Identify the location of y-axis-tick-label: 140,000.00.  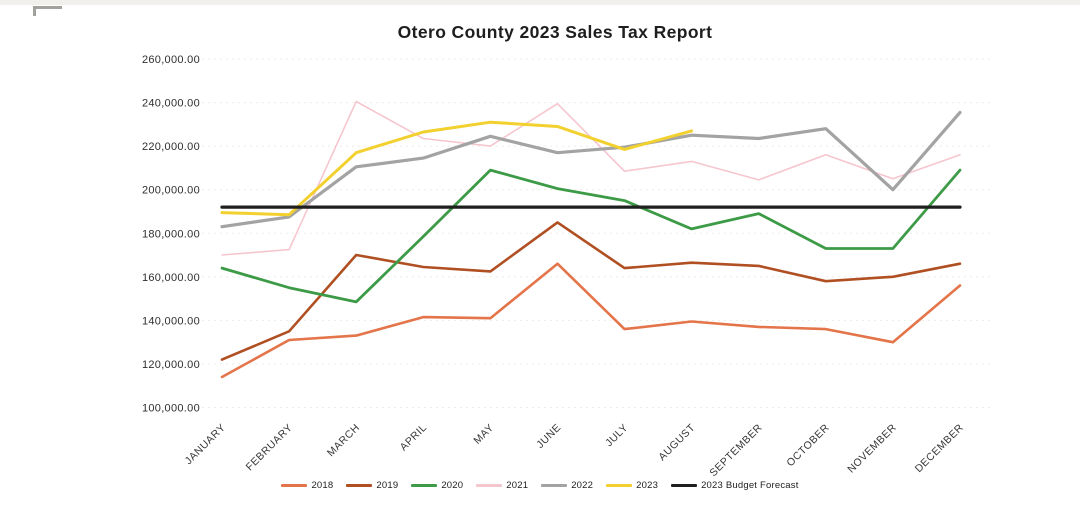
(171, 321).